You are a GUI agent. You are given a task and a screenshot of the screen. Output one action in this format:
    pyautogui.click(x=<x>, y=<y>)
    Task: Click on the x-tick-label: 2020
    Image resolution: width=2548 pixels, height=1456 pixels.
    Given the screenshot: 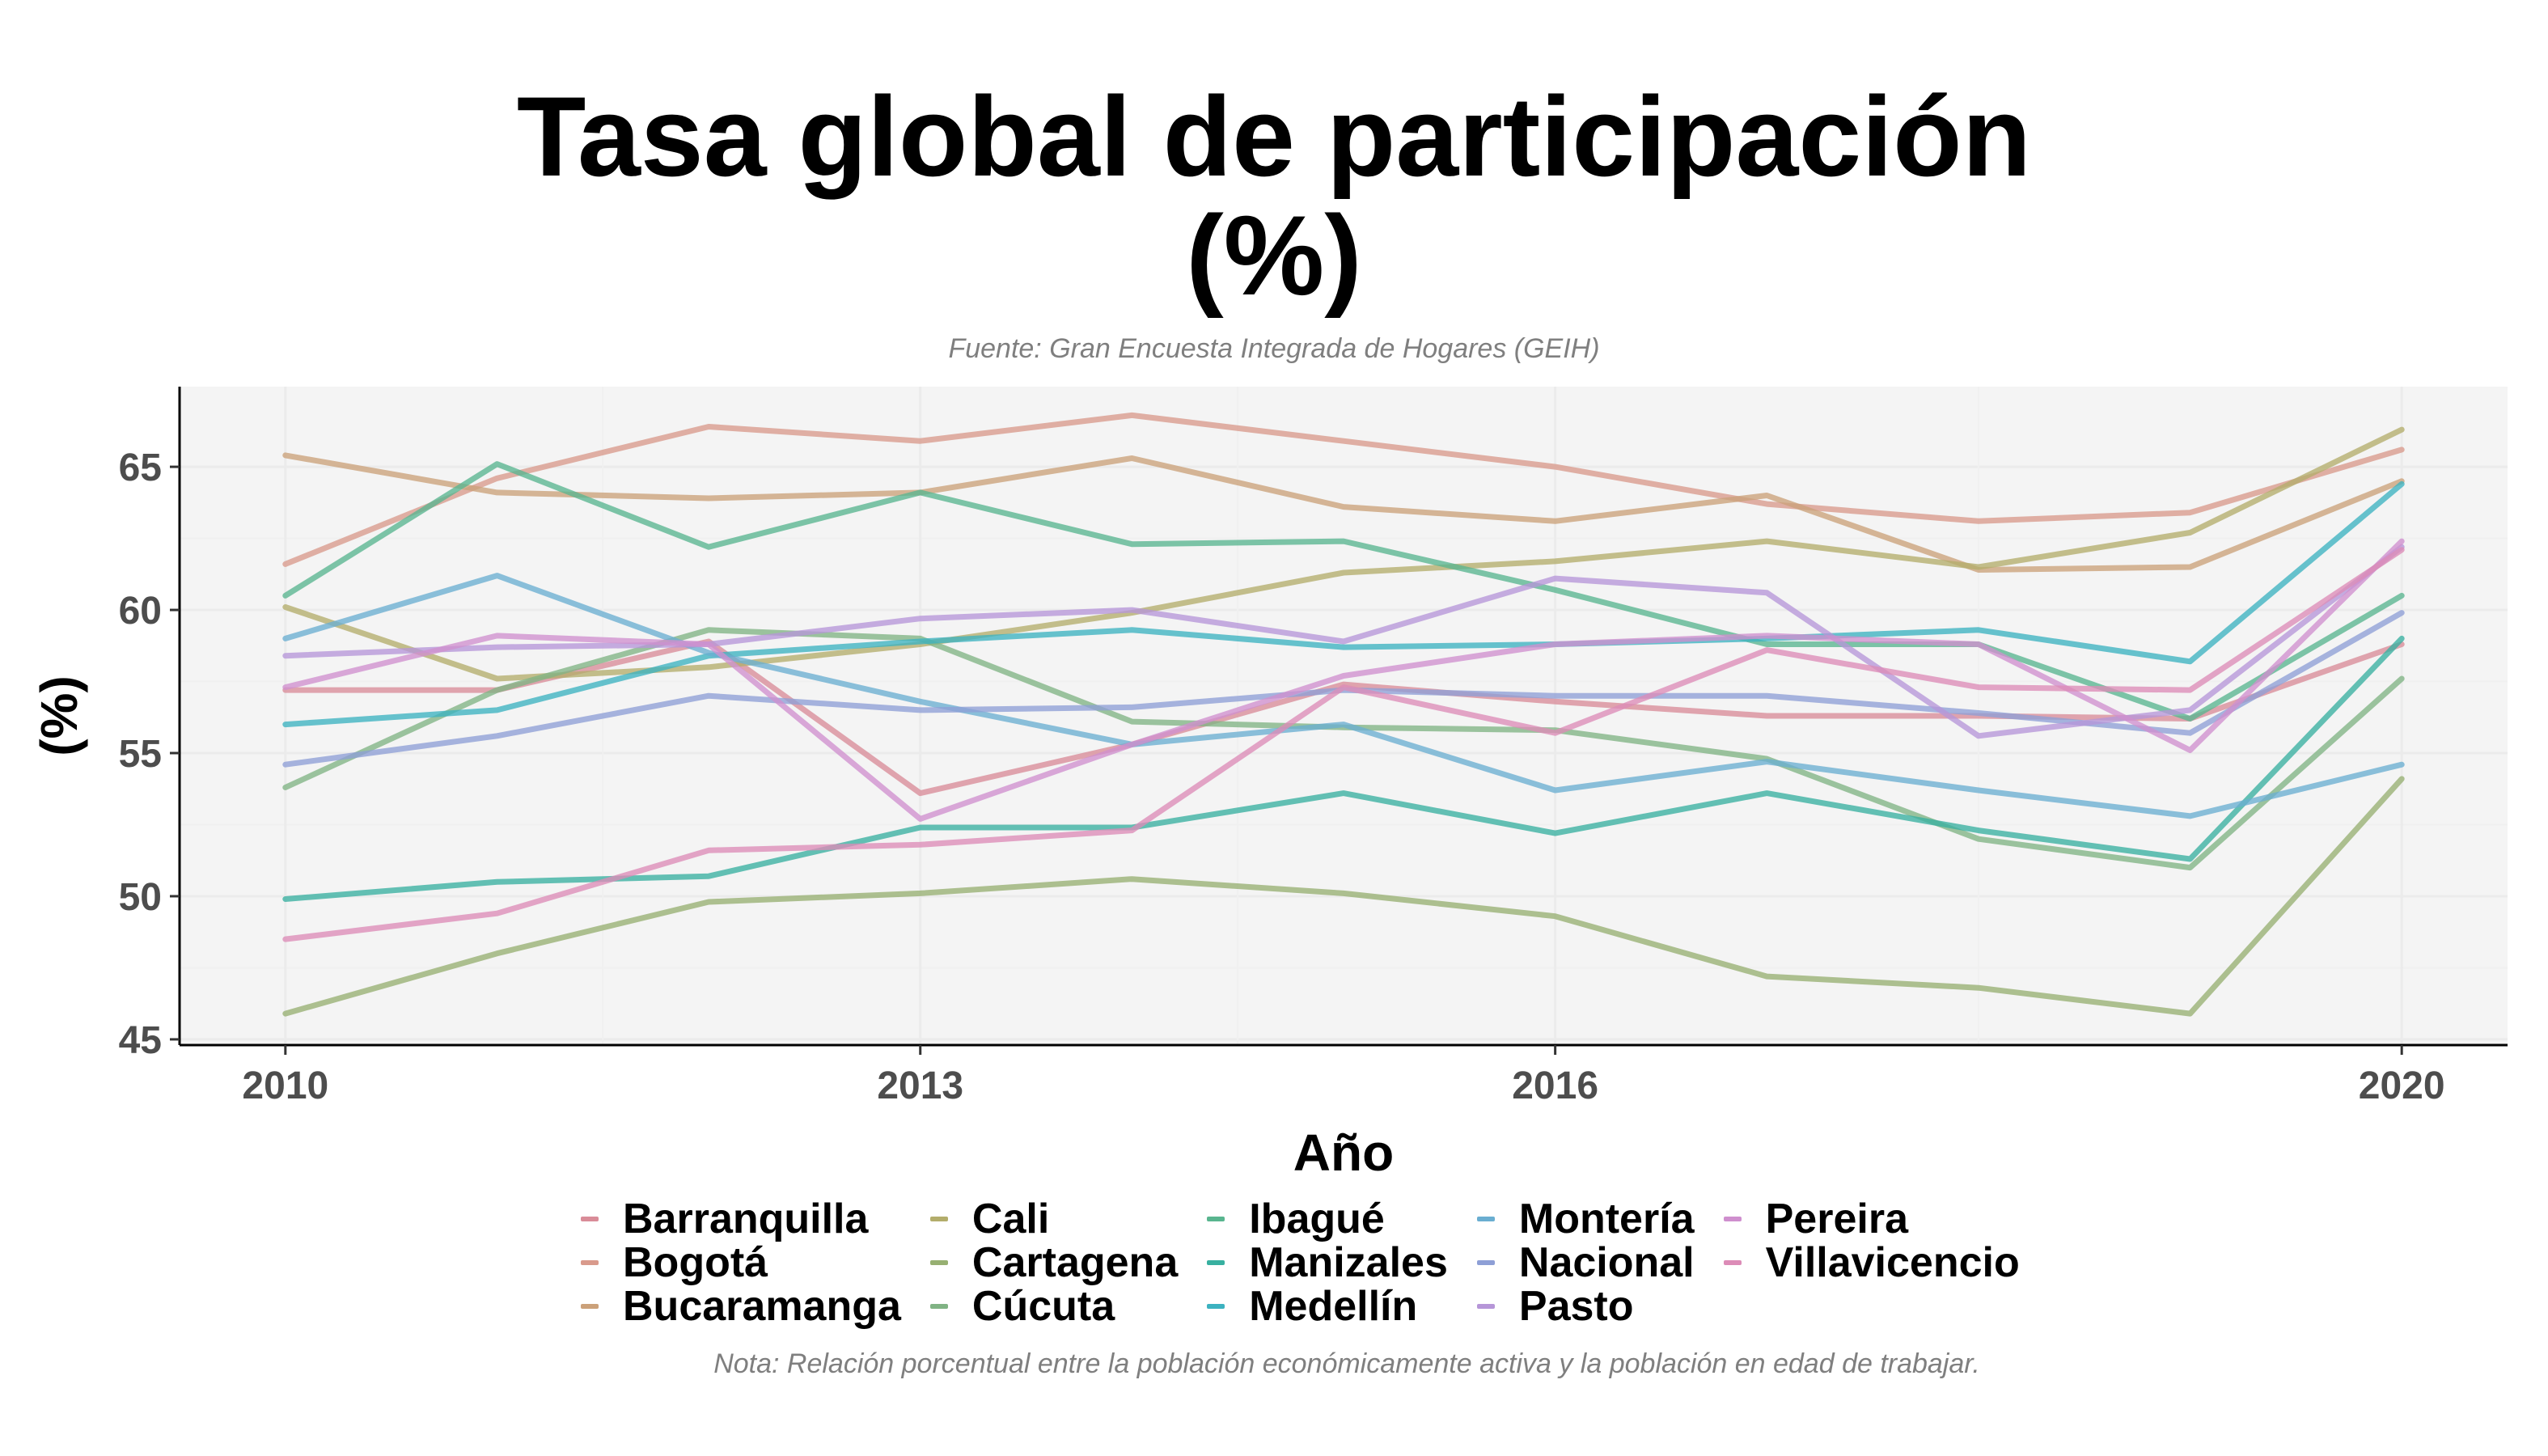 What is the action you would take?
    pyautogui.click(x=2402, y=1085)
    